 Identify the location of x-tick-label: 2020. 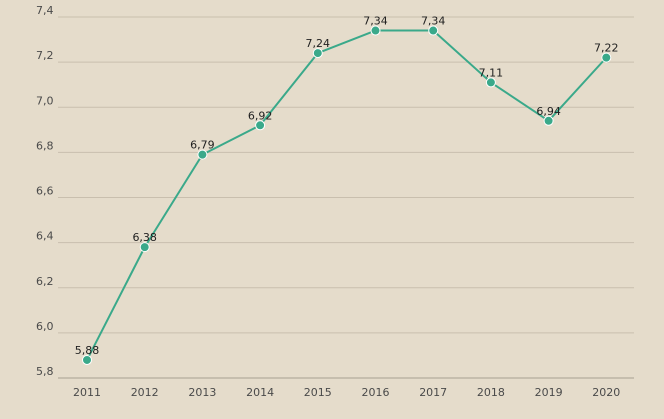
(606, 392).